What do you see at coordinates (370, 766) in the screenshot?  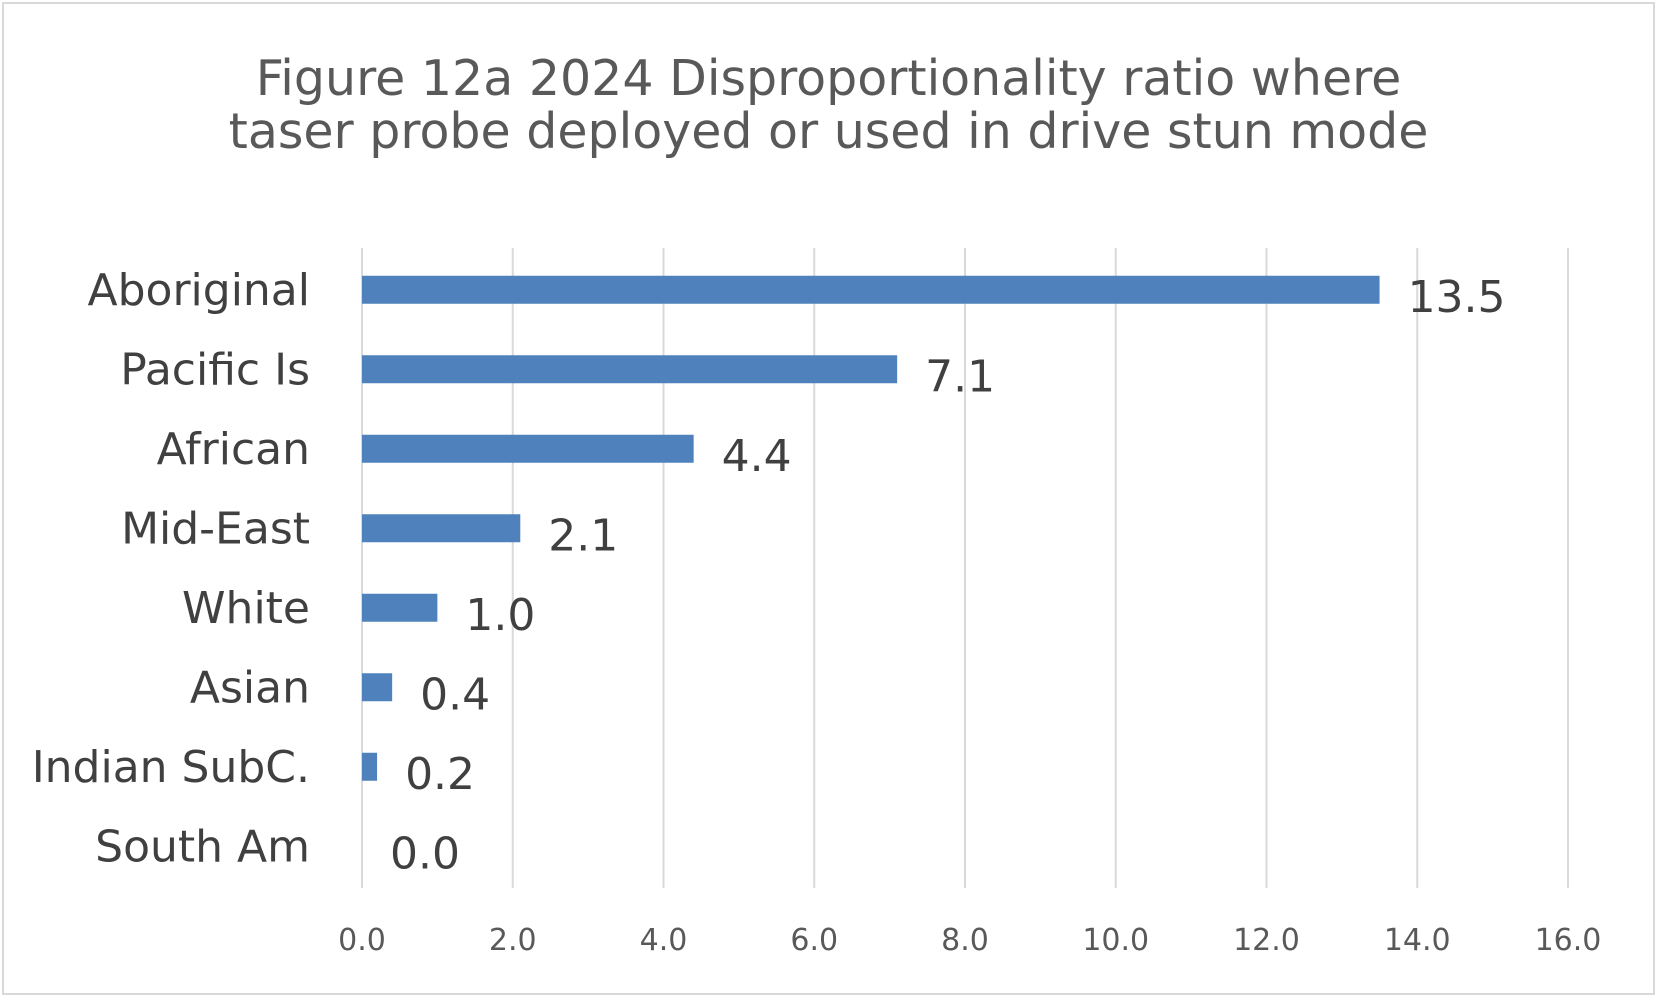 I see `bar-indian-subc` at bounding box center [370, 766].